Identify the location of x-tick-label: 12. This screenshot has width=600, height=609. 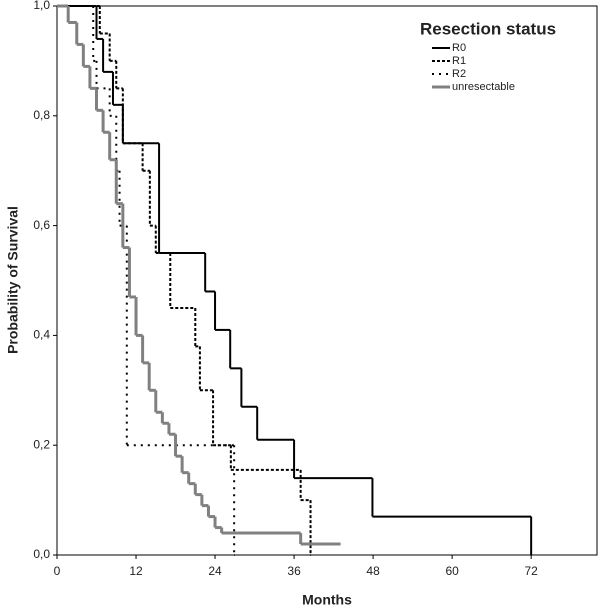
(136, 571).